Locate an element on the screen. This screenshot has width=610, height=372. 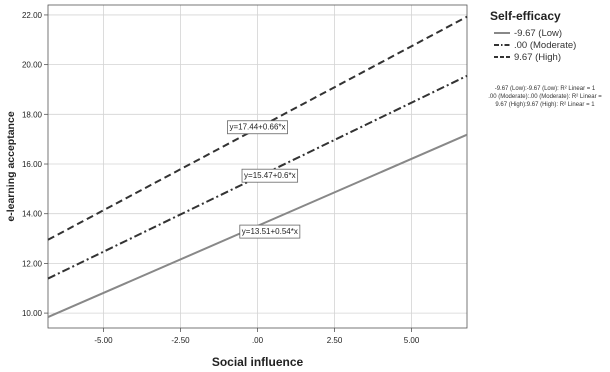
y-axis-title: e-learning acceptance is located at coordinates (11, 166).